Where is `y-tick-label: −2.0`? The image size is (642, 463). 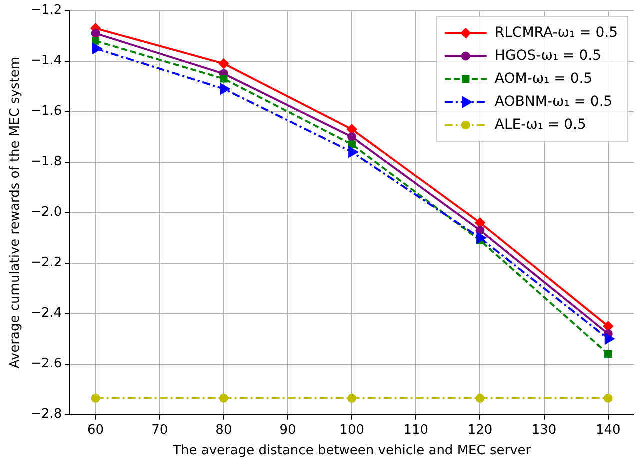 y-tick-label: −2.0 is located at coordinates (46, 212).